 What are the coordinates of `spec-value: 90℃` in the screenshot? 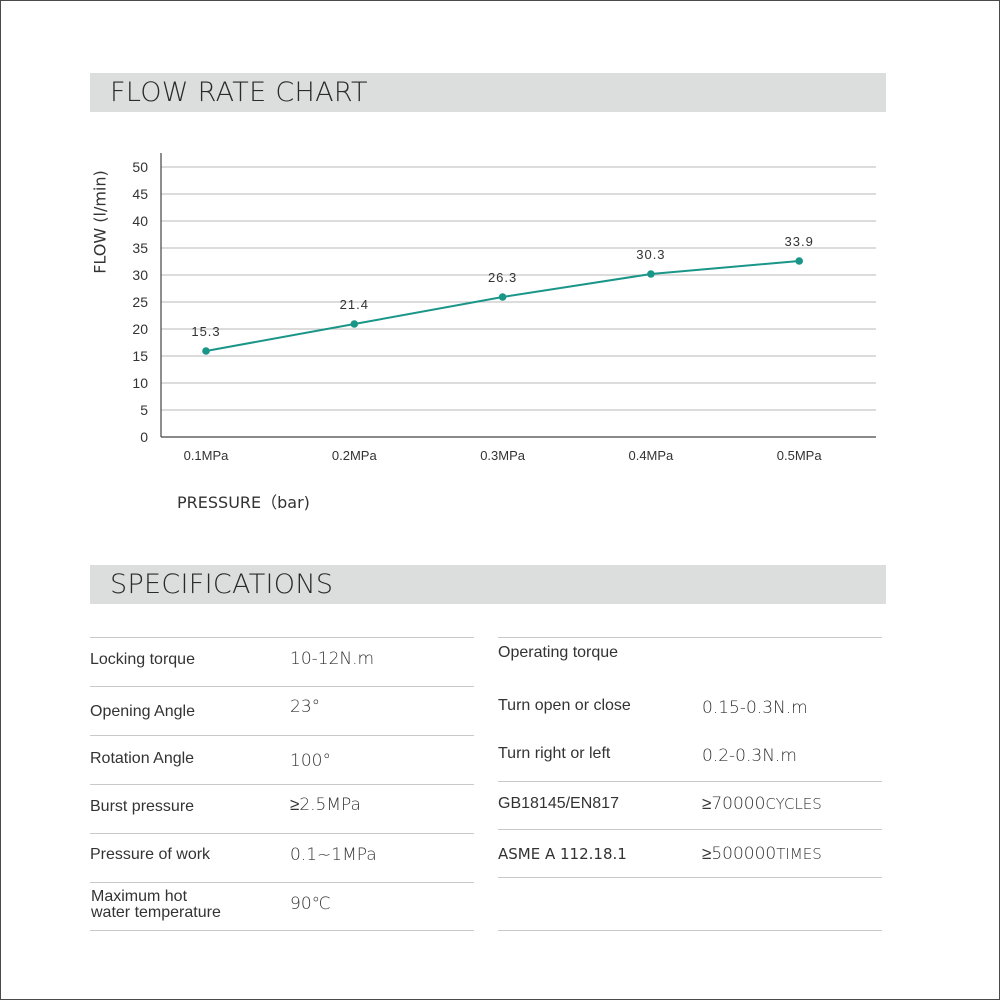 It's located at (310, 904).